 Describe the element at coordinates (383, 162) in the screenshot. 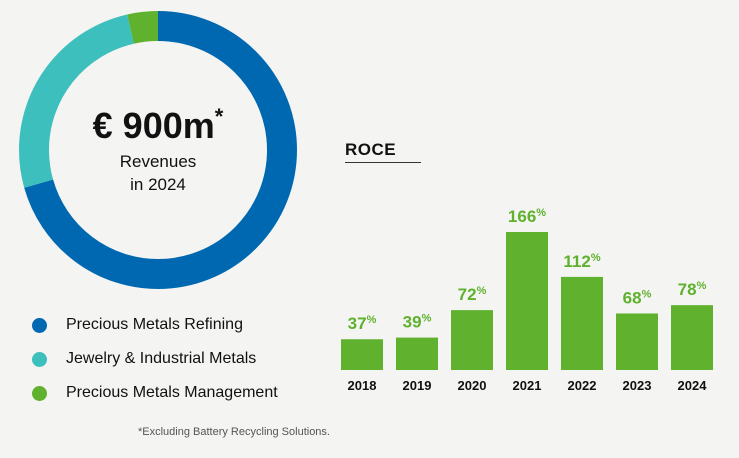

I see `roce-title-underline` at that location.